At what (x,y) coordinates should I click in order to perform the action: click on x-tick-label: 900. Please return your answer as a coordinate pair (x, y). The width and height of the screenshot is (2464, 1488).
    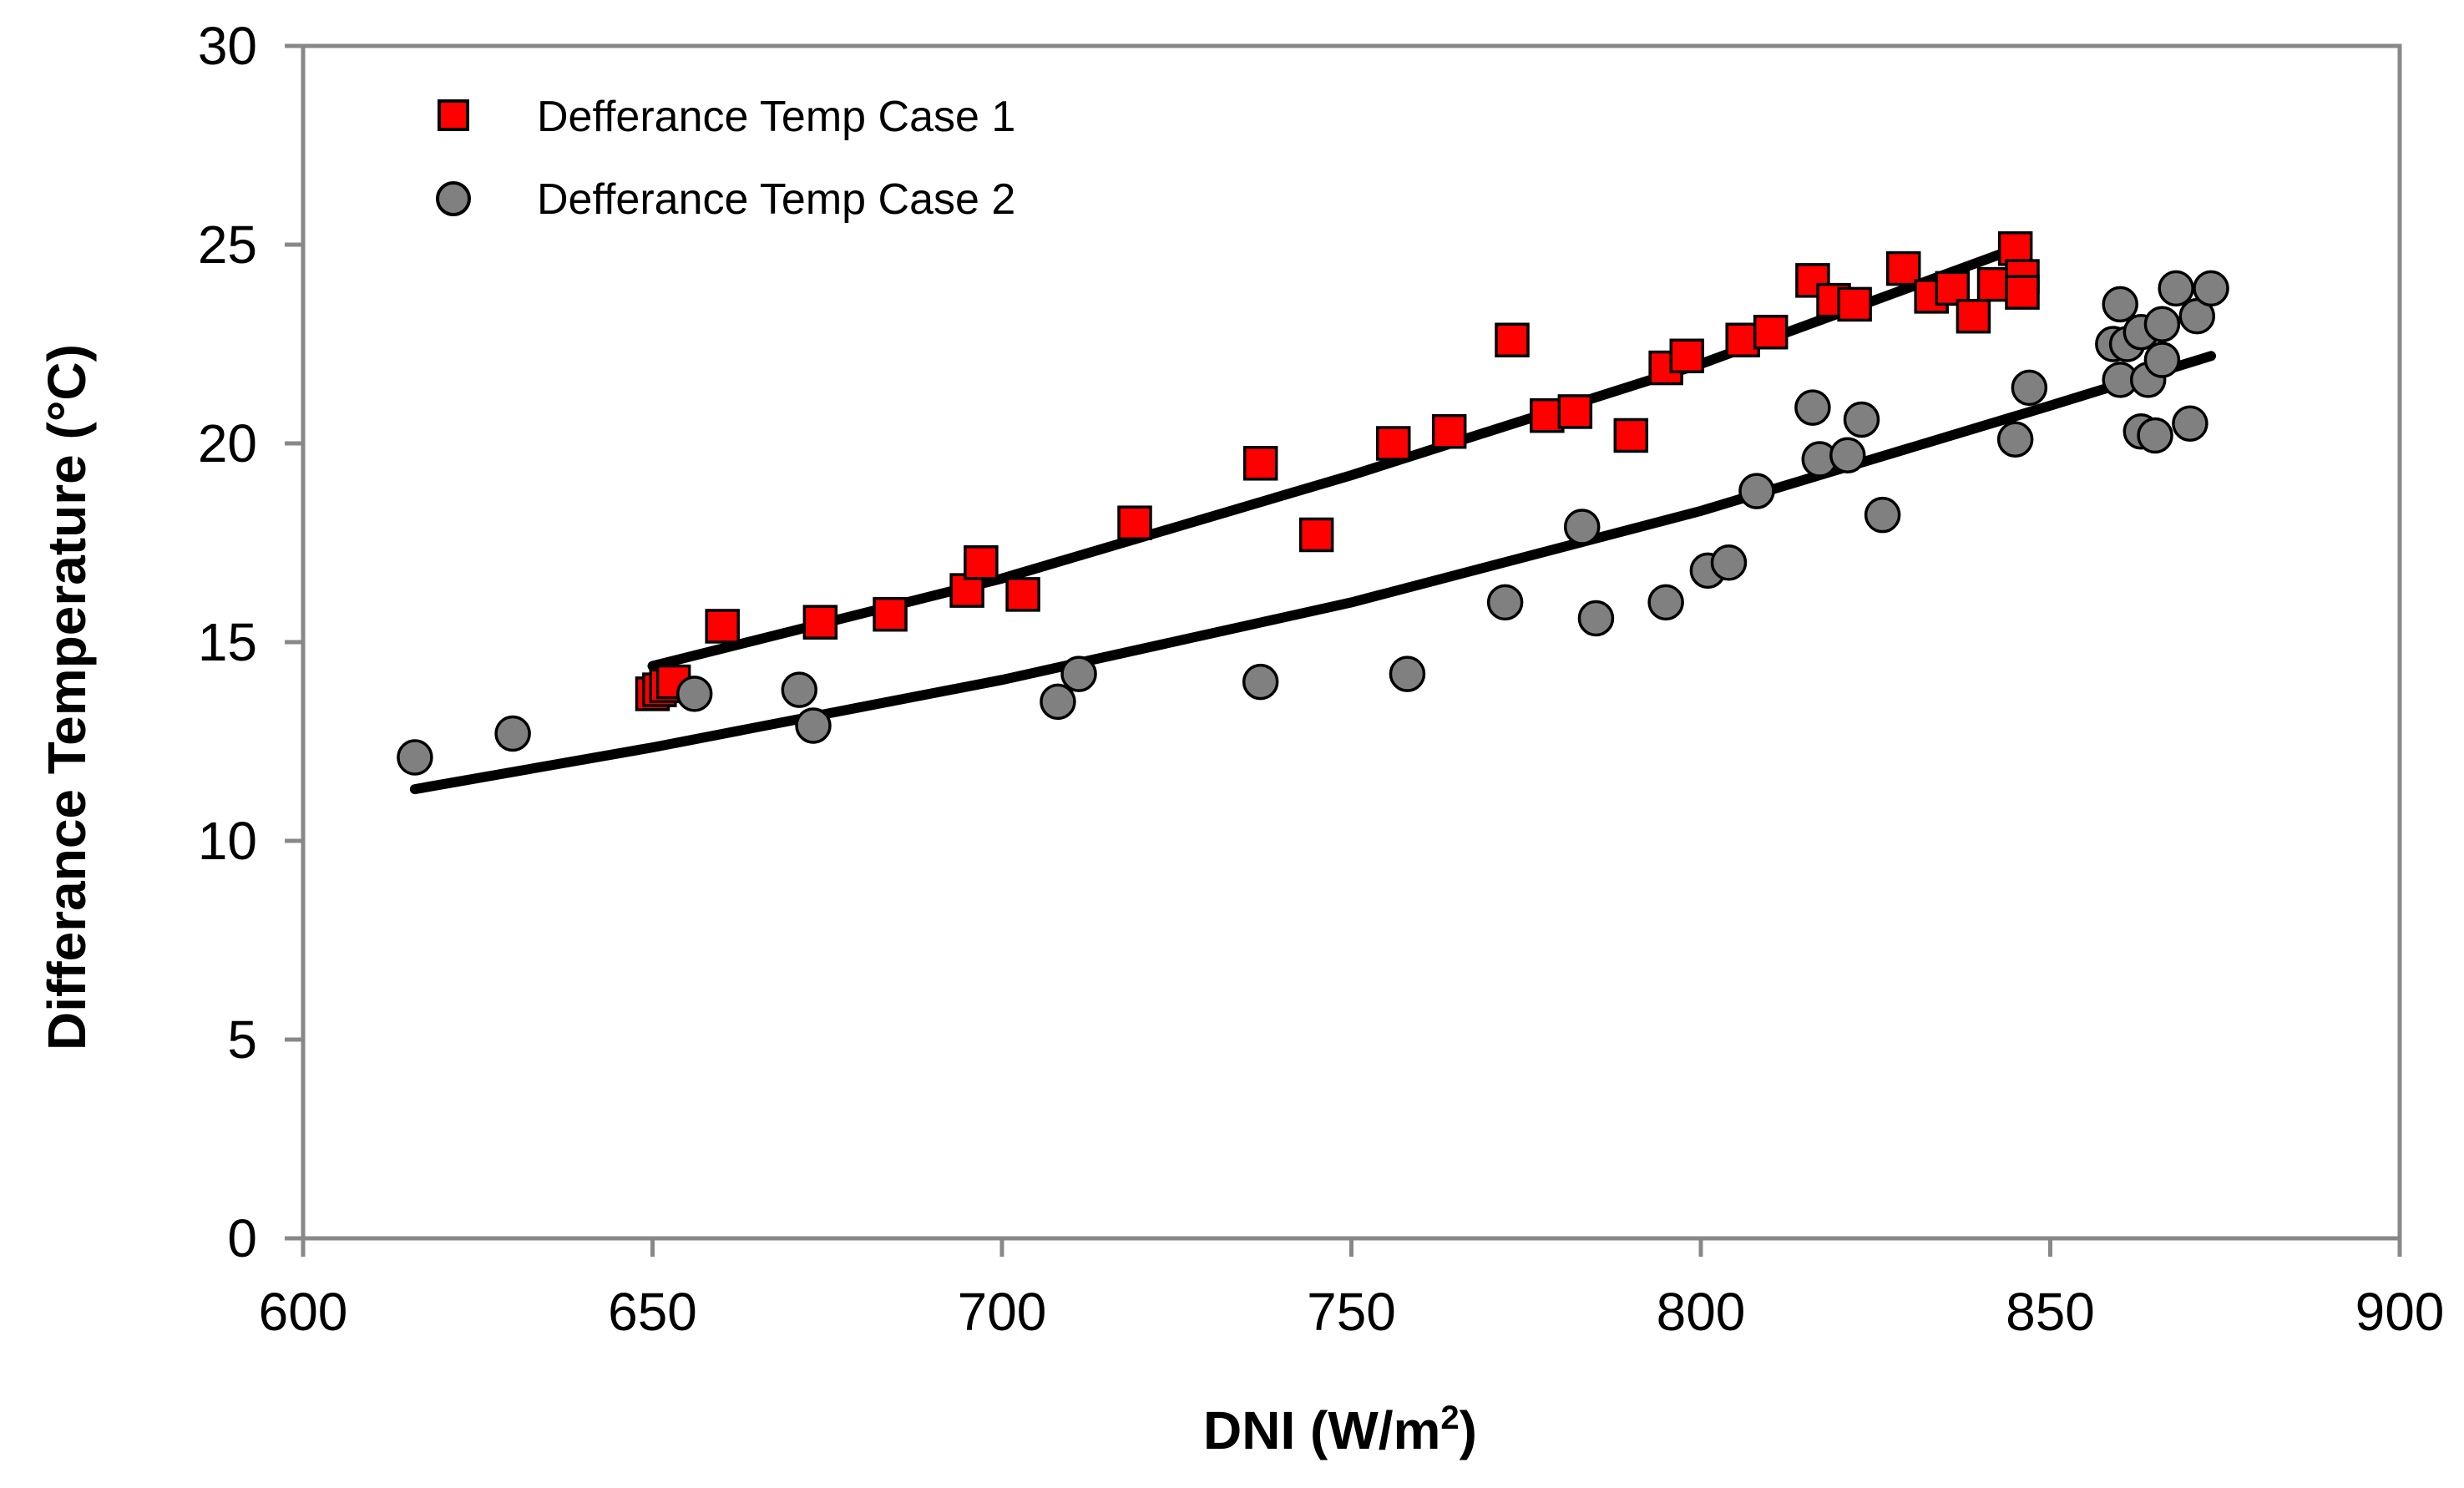
    Looking at the image, I should click on (2400, 1312).